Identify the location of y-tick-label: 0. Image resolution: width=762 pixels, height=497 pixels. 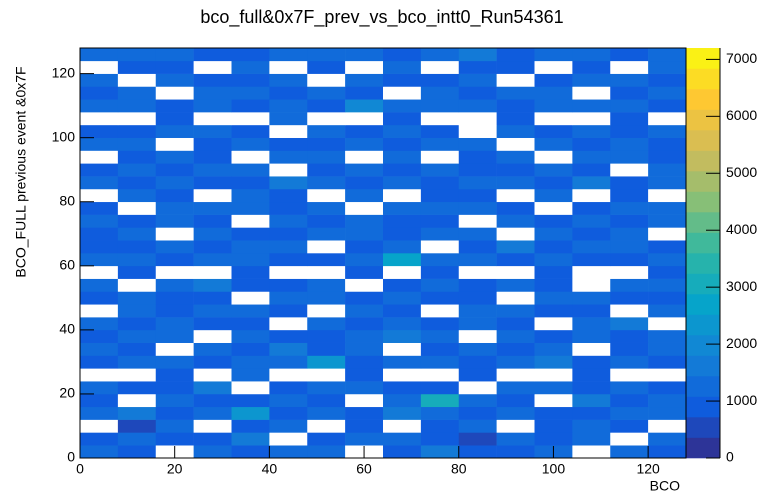
(71, 457).